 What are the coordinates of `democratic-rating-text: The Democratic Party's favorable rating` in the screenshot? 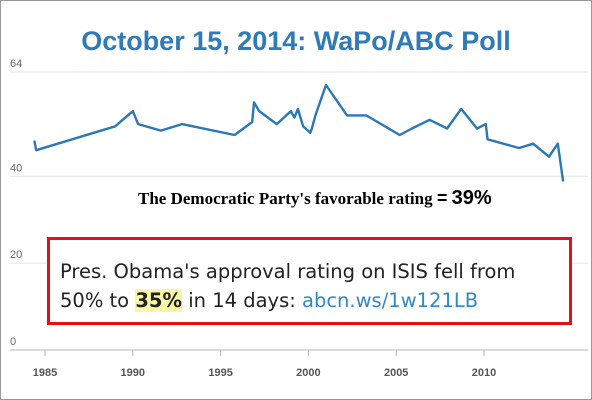 It's located at (285, 198).